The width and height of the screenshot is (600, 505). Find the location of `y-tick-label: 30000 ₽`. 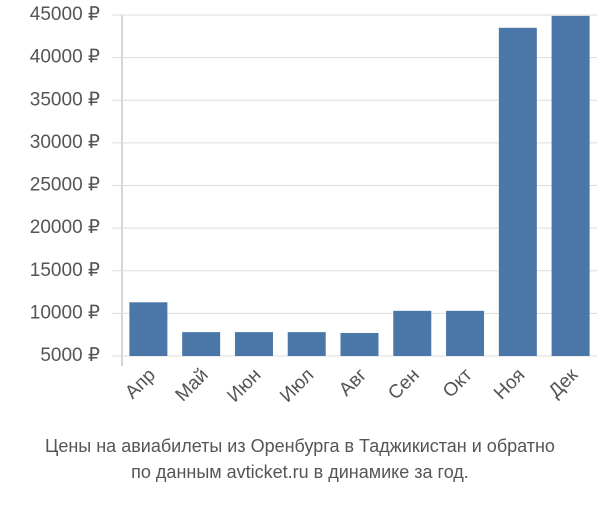

y-tick-label: 30000 ₽ is located at coordinates (65, 142).